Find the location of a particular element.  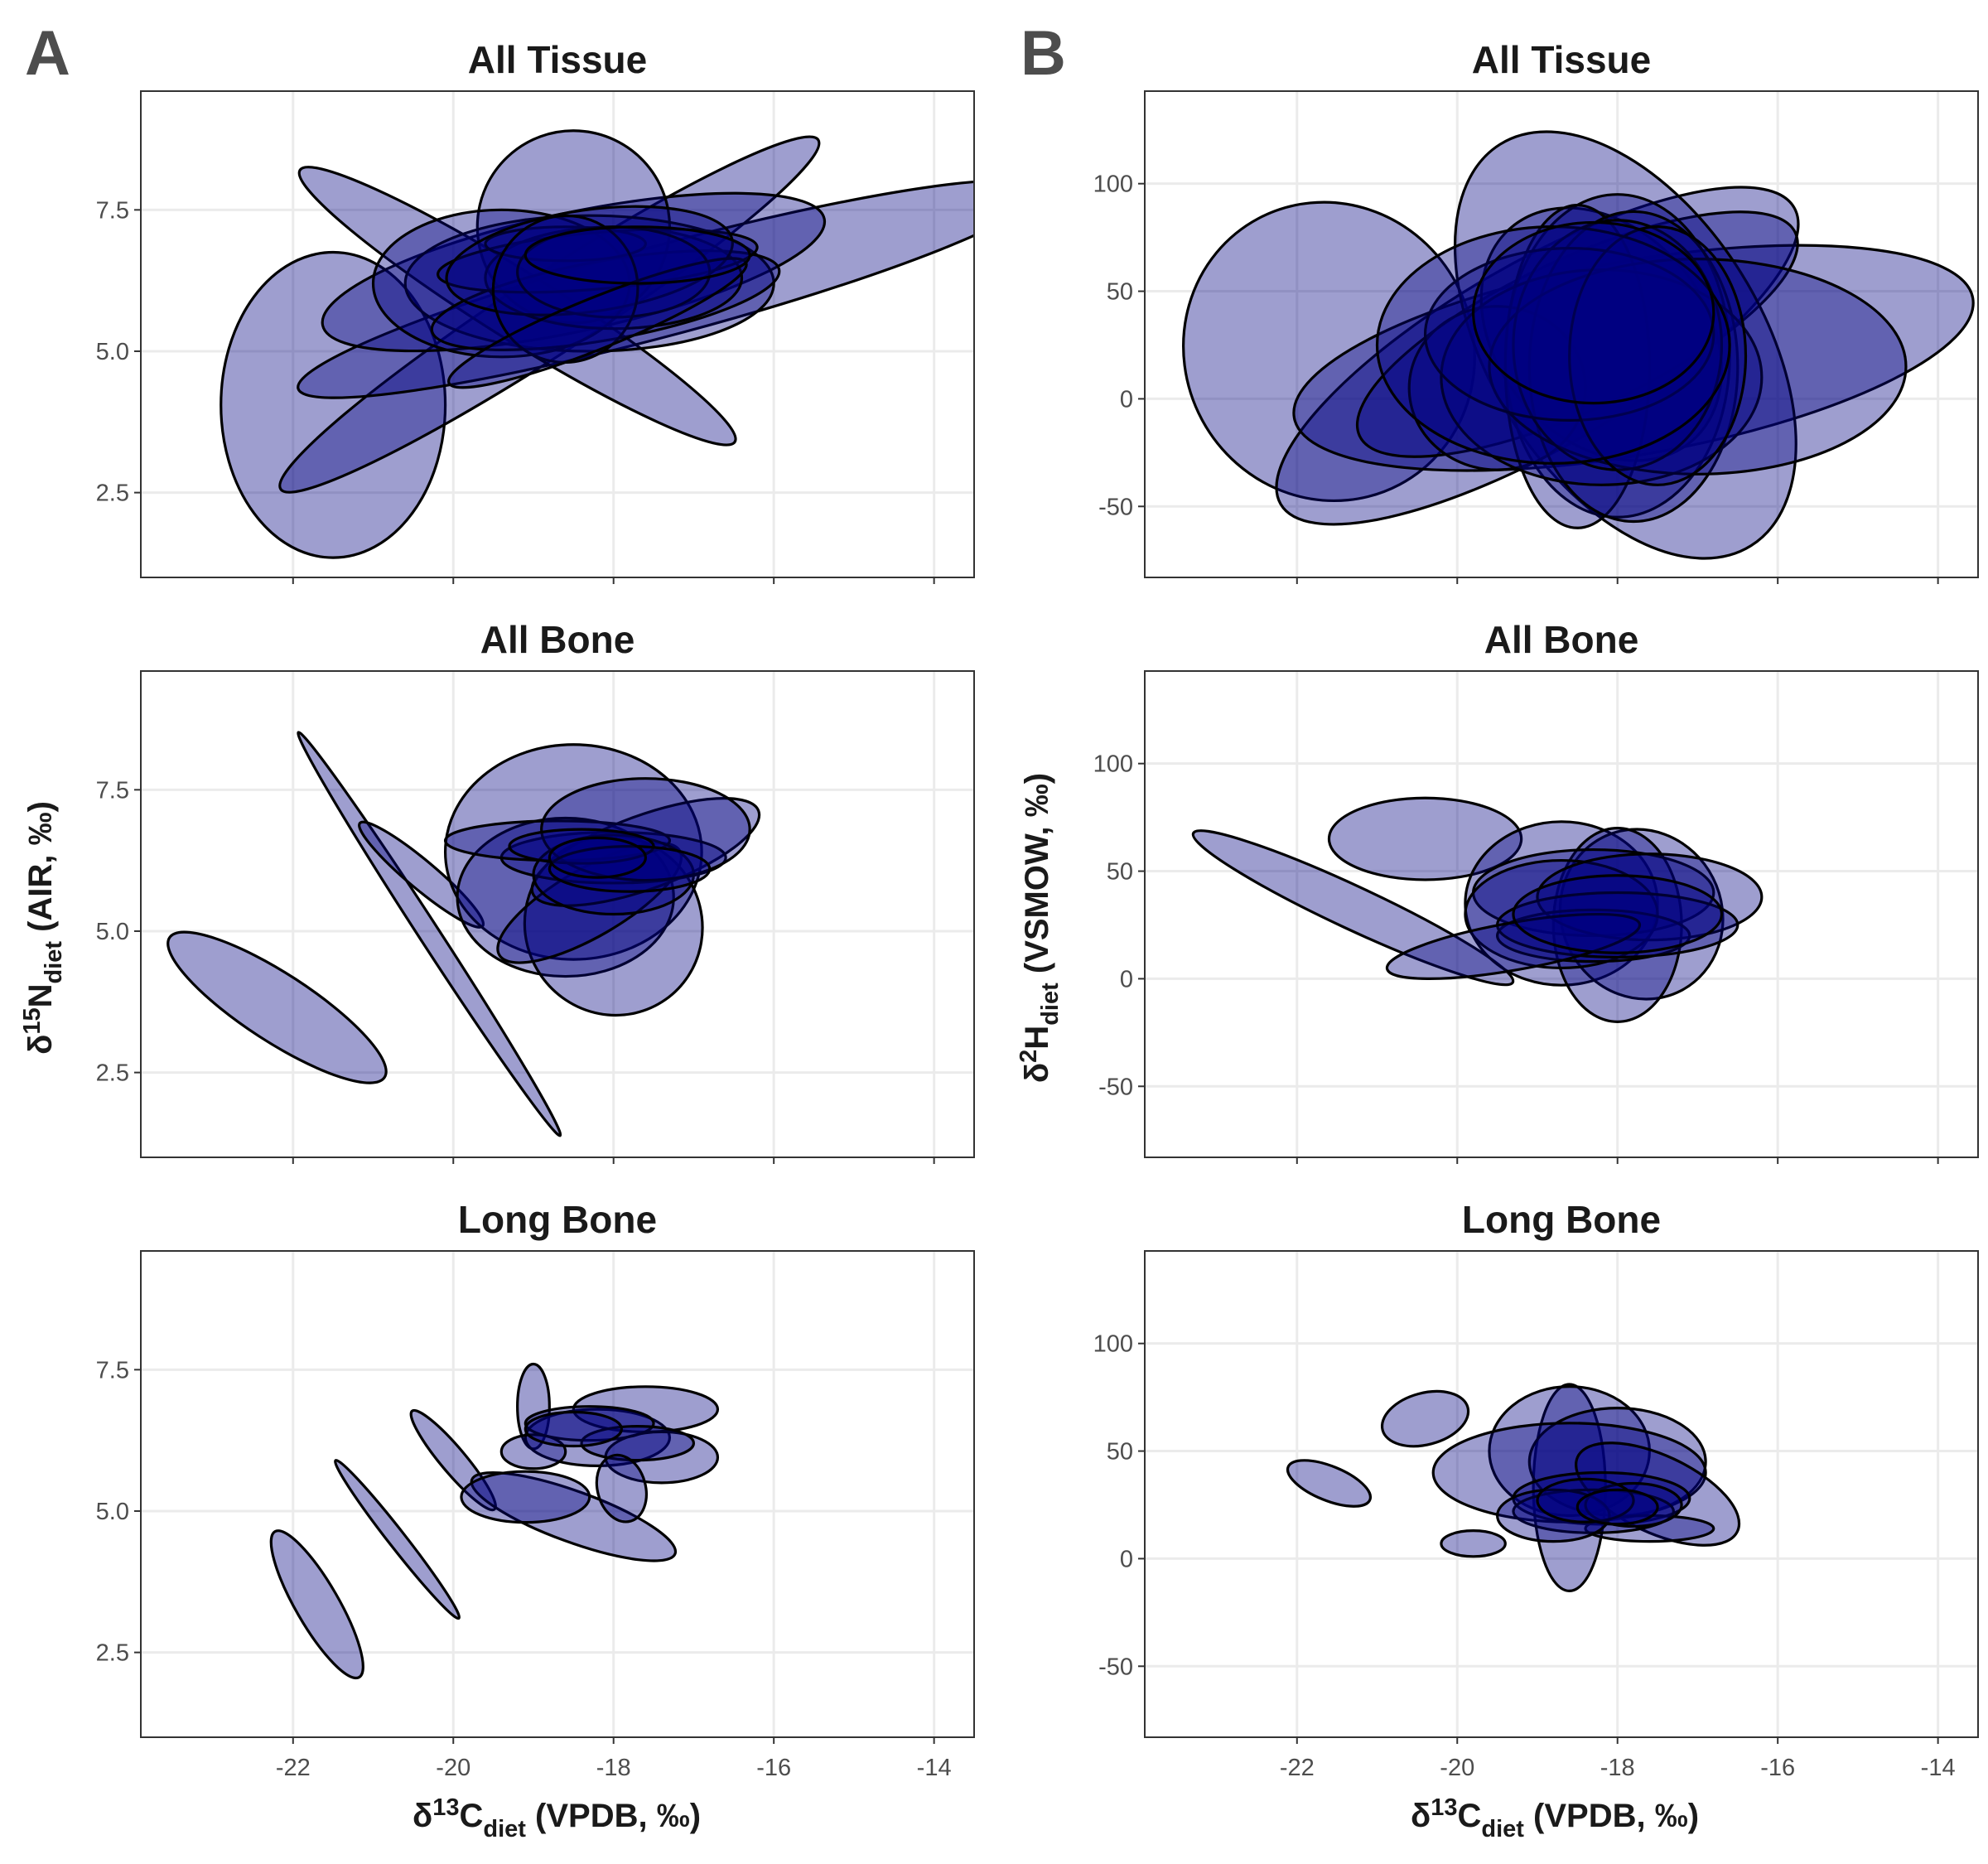

panel-A-long-bone: Long Bone 2.5 5.0 7.5 -22 -20 -18 -16 -14 is located at coordinates (535, 1489).